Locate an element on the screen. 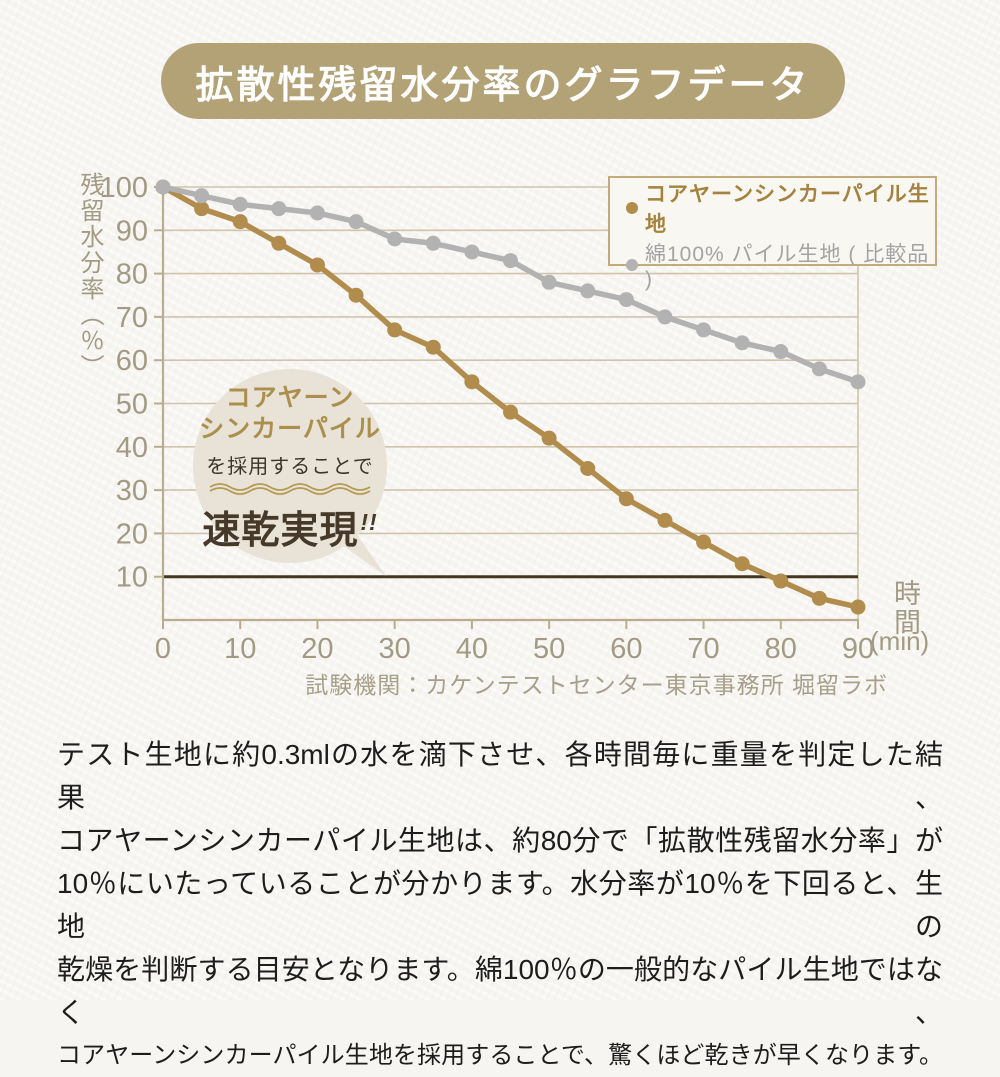 The image size is (1000, 1077). legend-label-compare: 綿100% パイル生地 ( 比較品 ) is located at coordinates (787, 267).